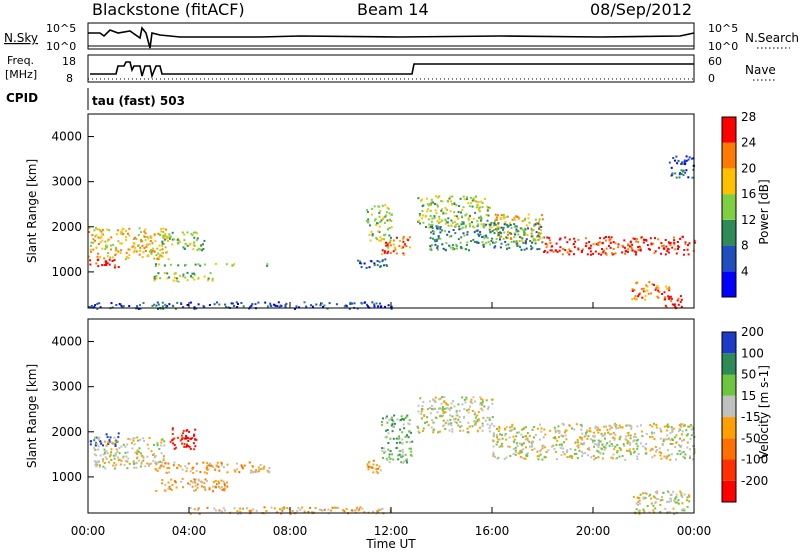  Describe the element at coordinates (729, 491) in the screenshot. I see `colorbar-segment` at that location.